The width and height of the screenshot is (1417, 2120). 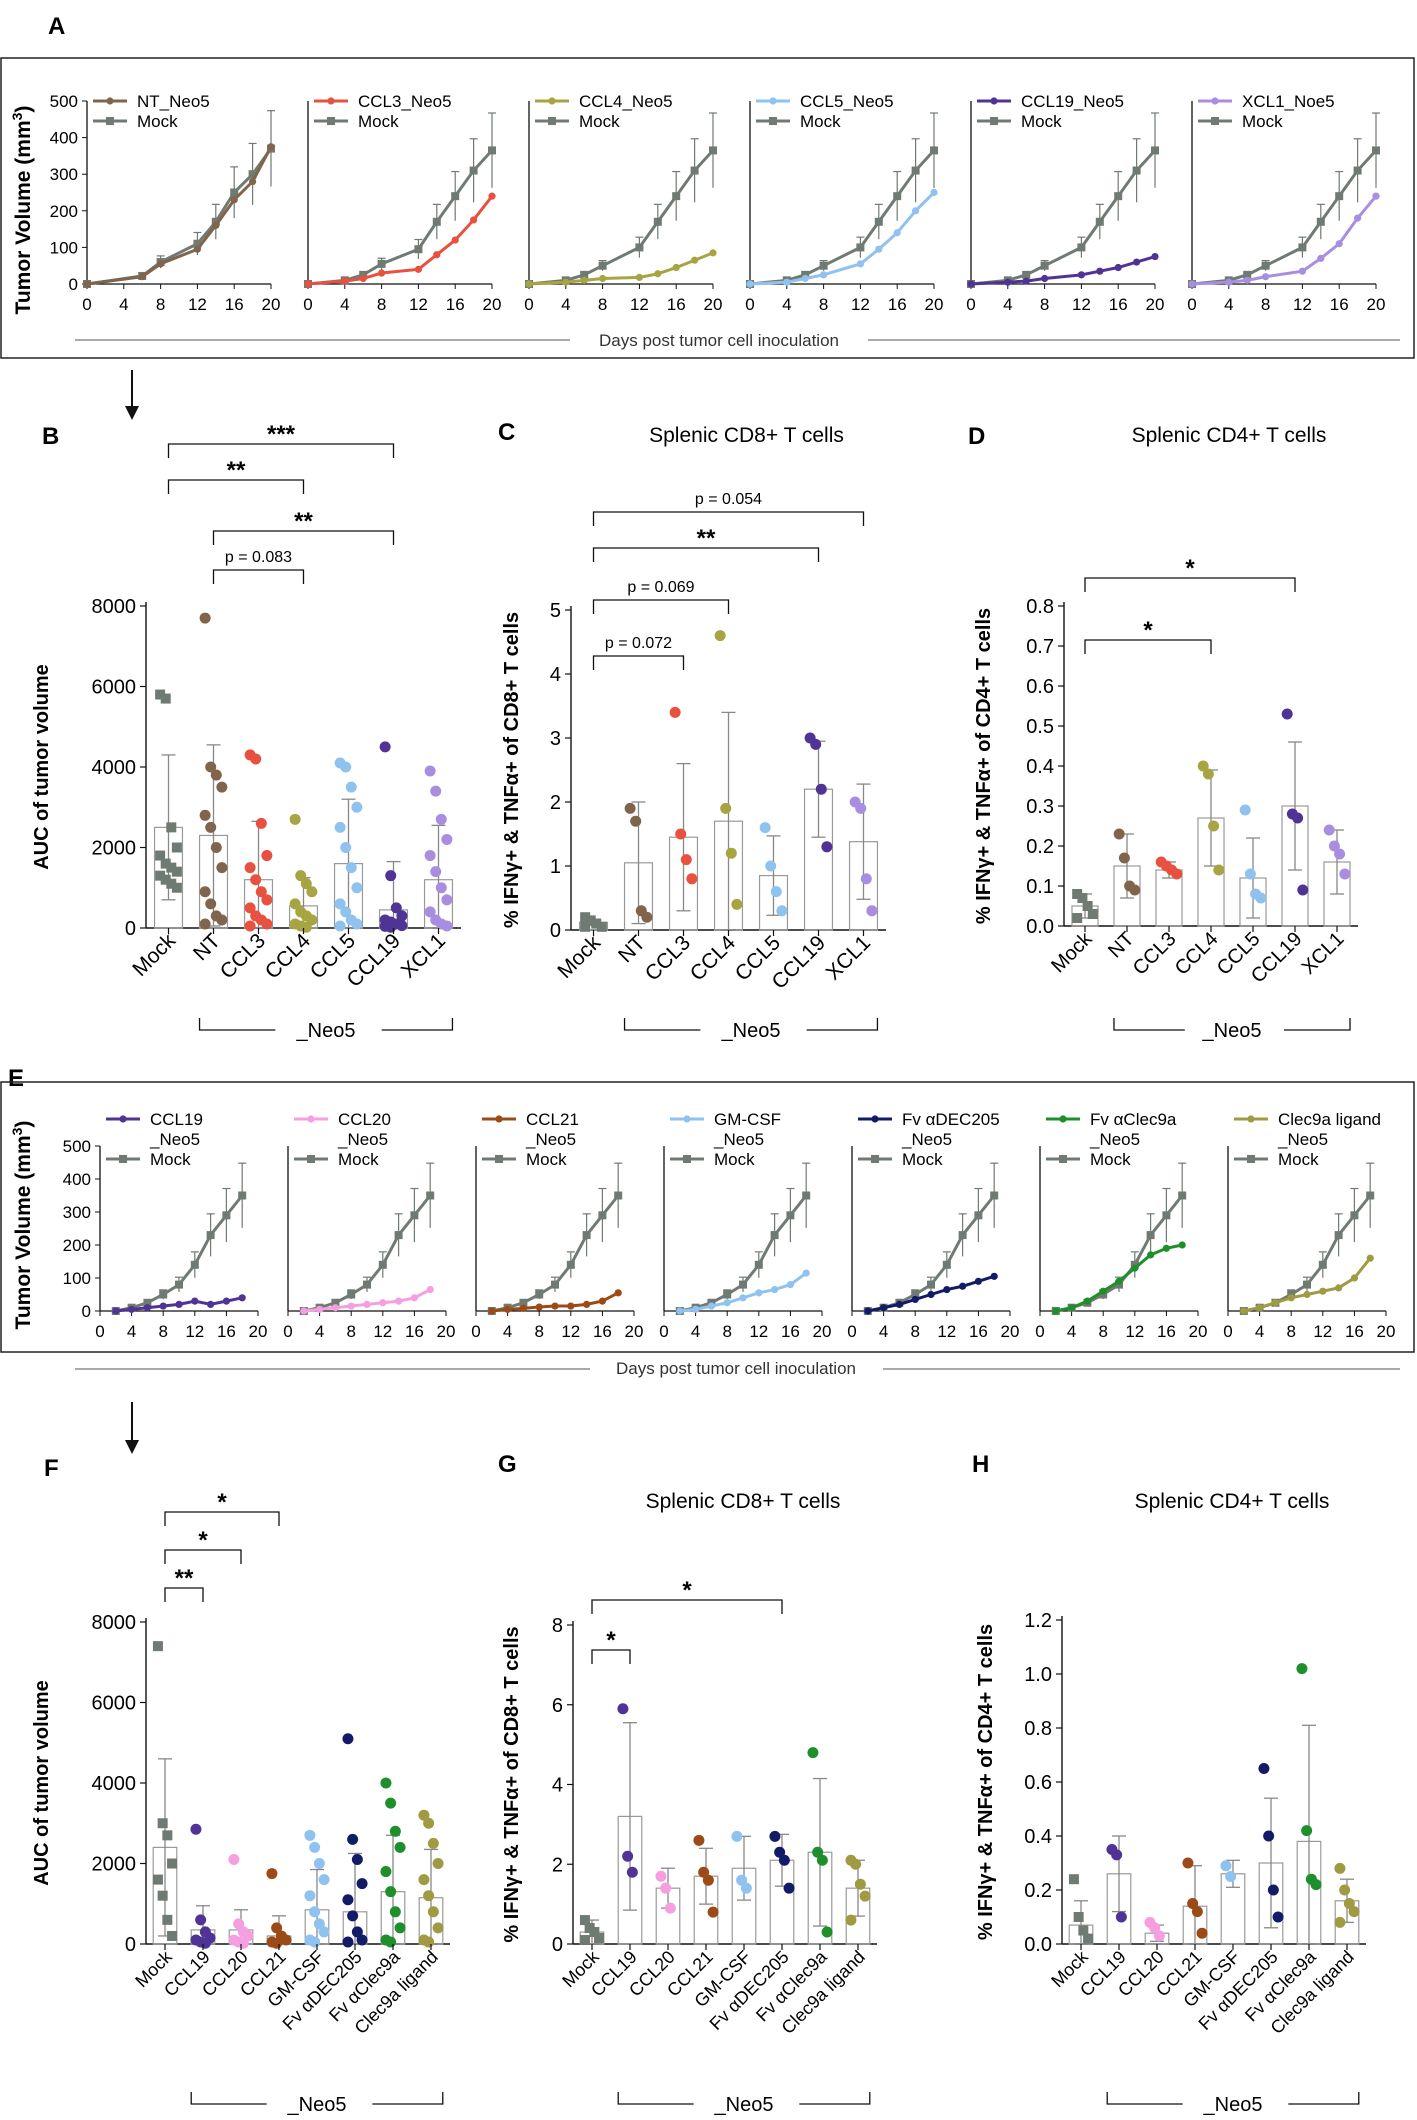 What do you see at coordinates (132, 395) in the screenshot?
I see `arrow-a-to-b` at bounding box center [132, 395].